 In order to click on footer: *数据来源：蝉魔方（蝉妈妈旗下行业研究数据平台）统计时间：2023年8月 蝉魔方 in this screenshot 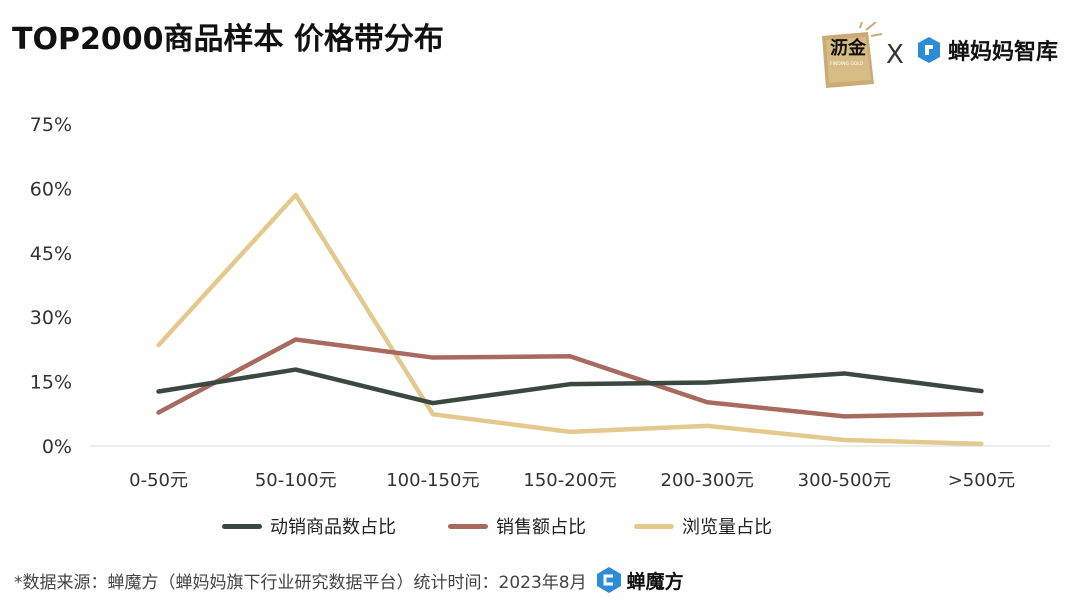, I will do `click(349, 580)`.